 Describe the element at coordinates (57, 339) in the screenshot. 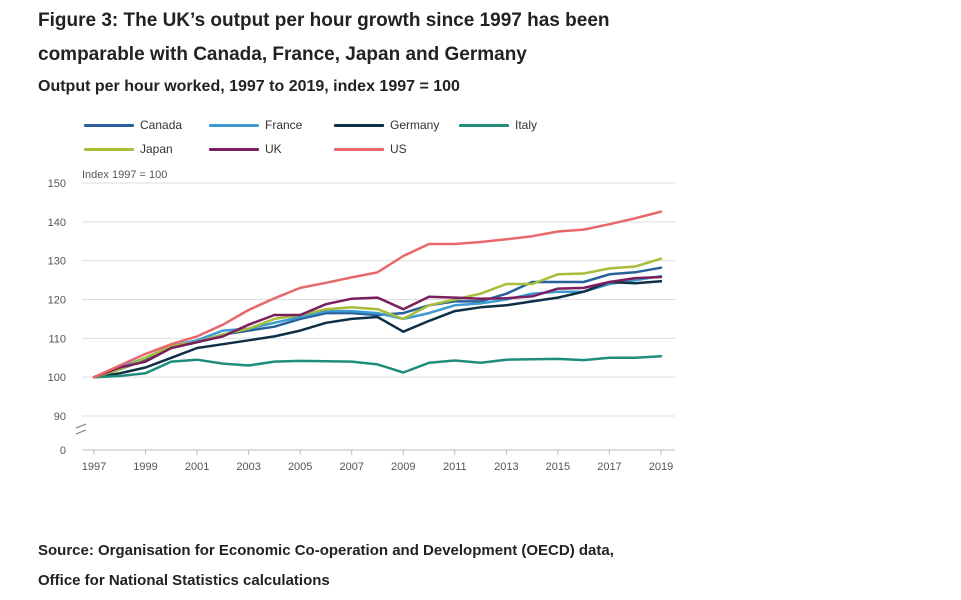

I see `y-tick-label: 110` at that location.